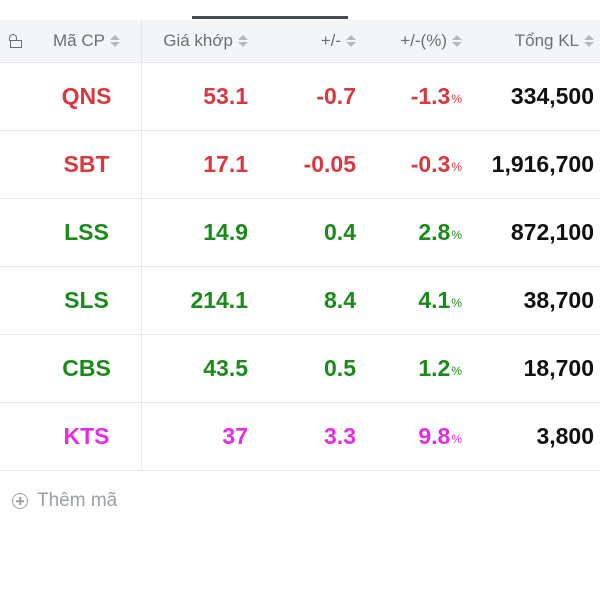  Describe the element at coordinates (87, 164) in the screenshot. I see `stock-symbol: SBT` at that location.